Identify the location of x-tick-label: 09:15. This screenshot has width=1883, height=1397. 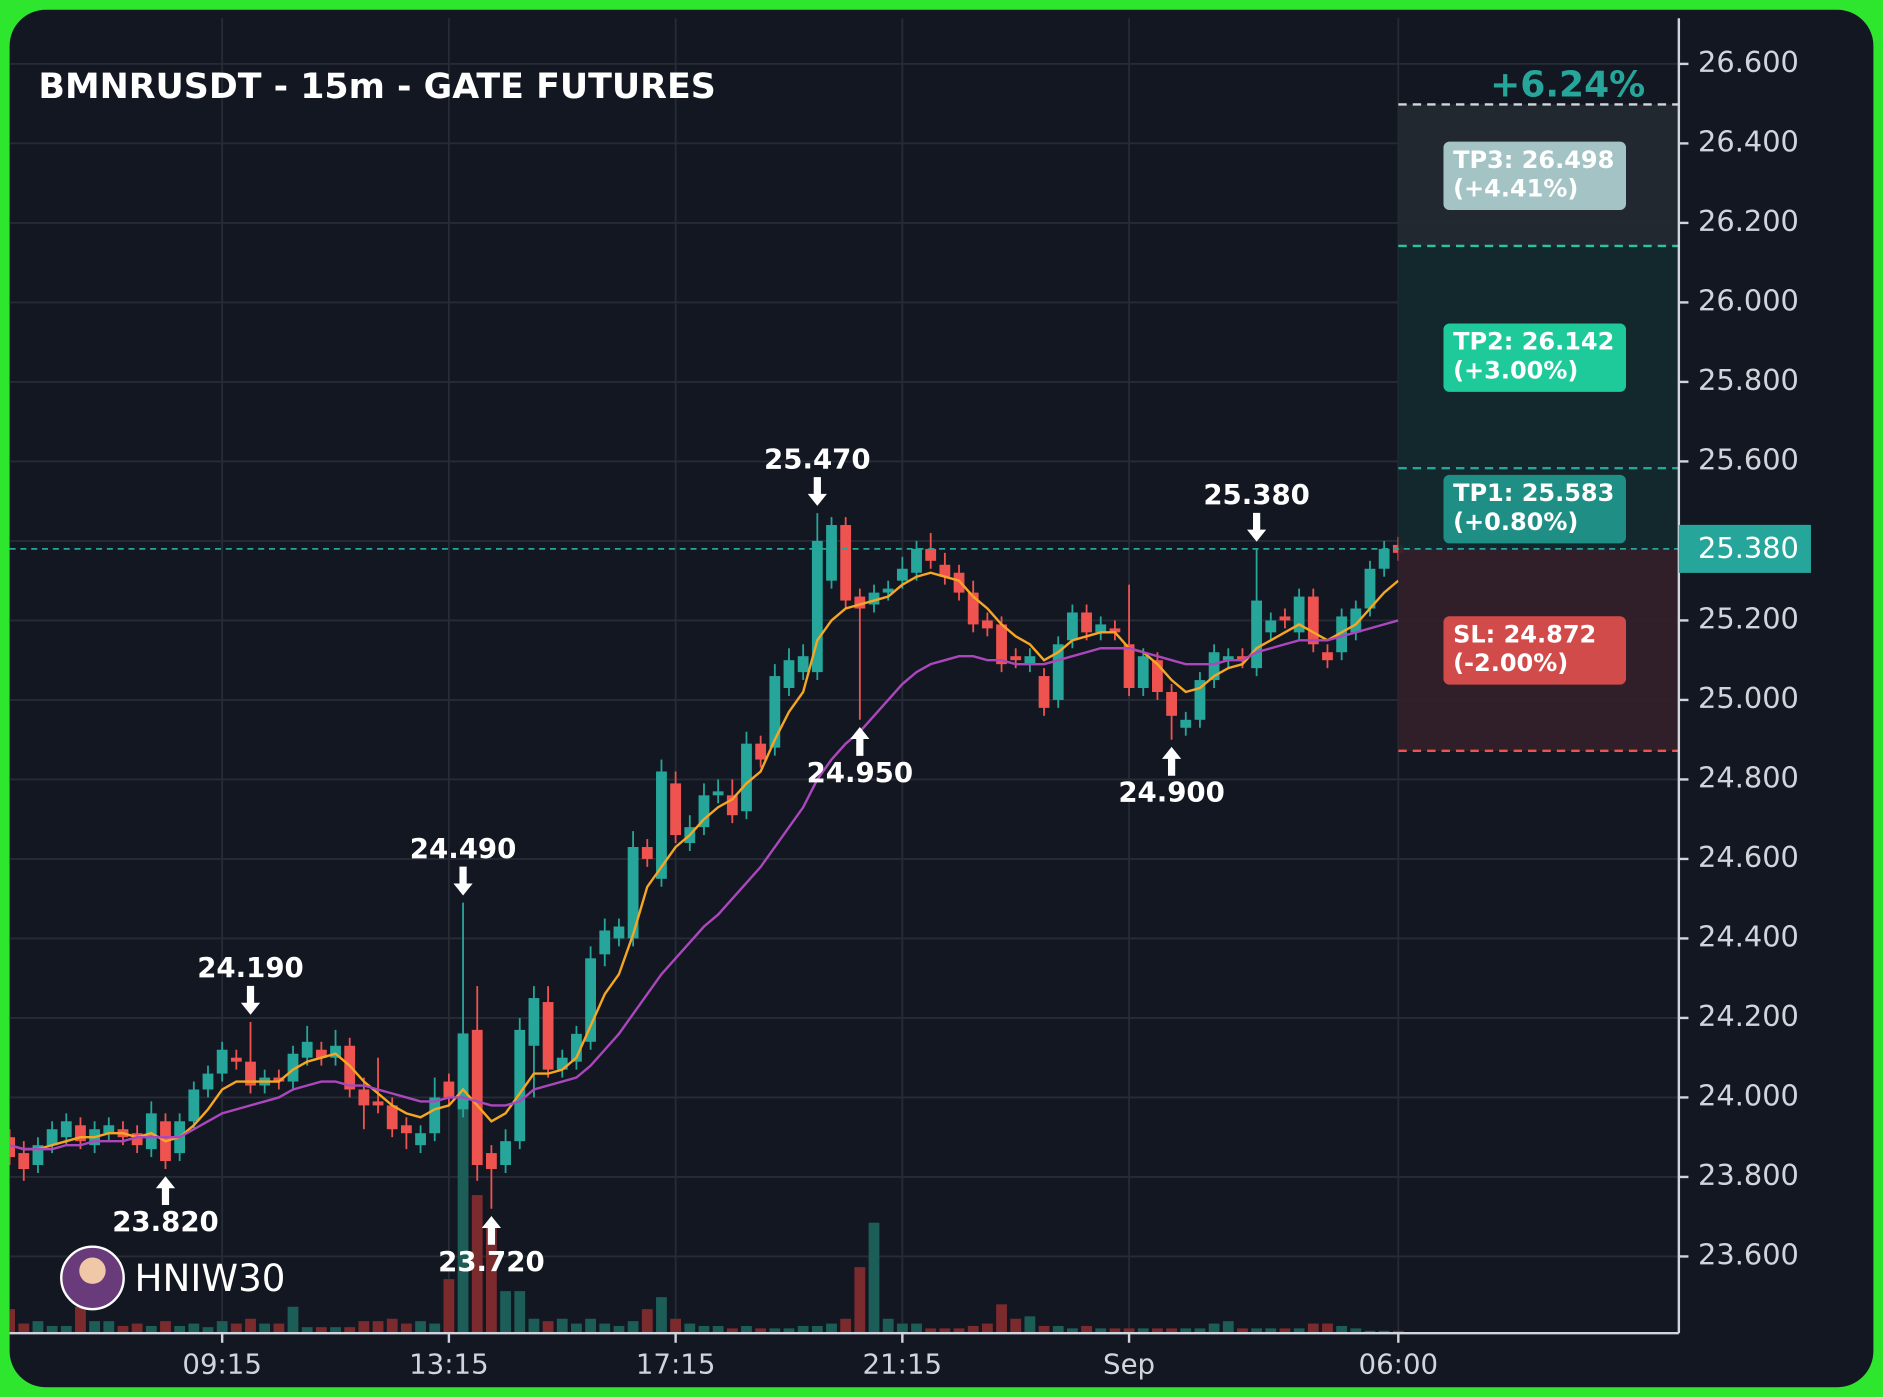
(222, 1364).